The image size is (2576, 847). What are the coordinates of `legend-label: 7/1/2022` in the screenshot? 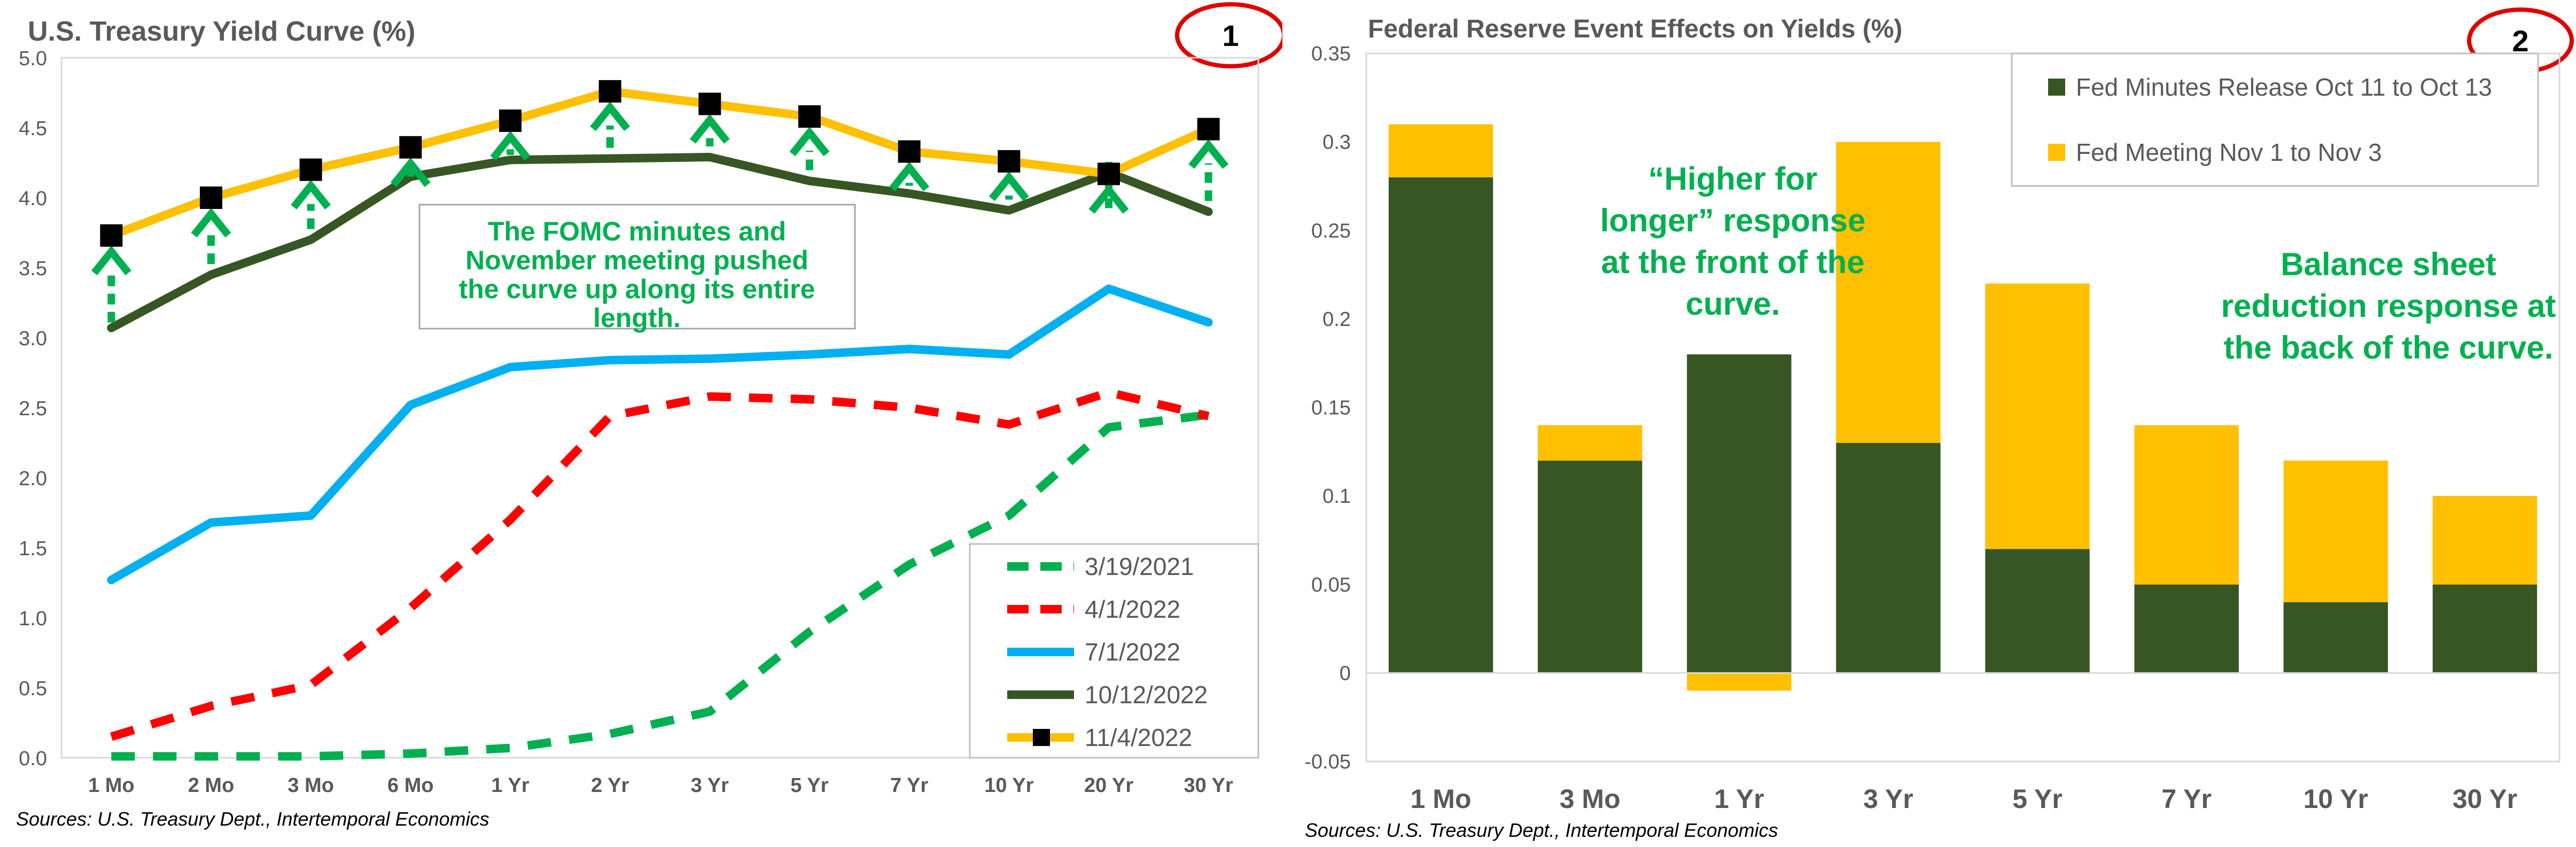 It's located at (1132, 652).